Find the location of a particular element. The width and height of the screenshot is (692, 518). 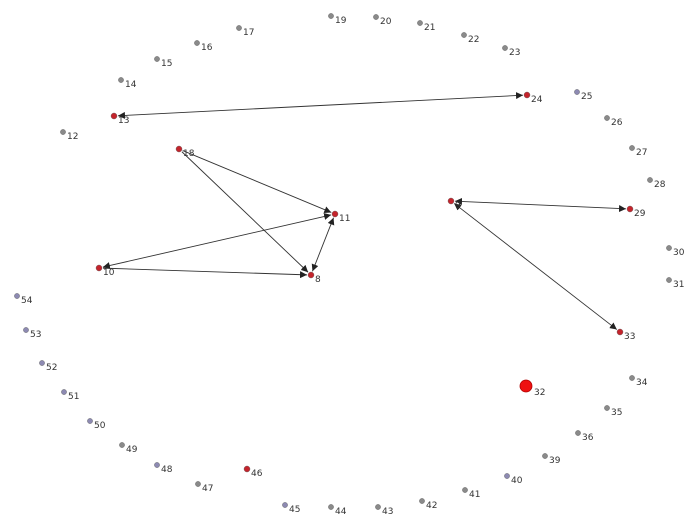

node-label-8: 8 is located at coordinates (318, 280).